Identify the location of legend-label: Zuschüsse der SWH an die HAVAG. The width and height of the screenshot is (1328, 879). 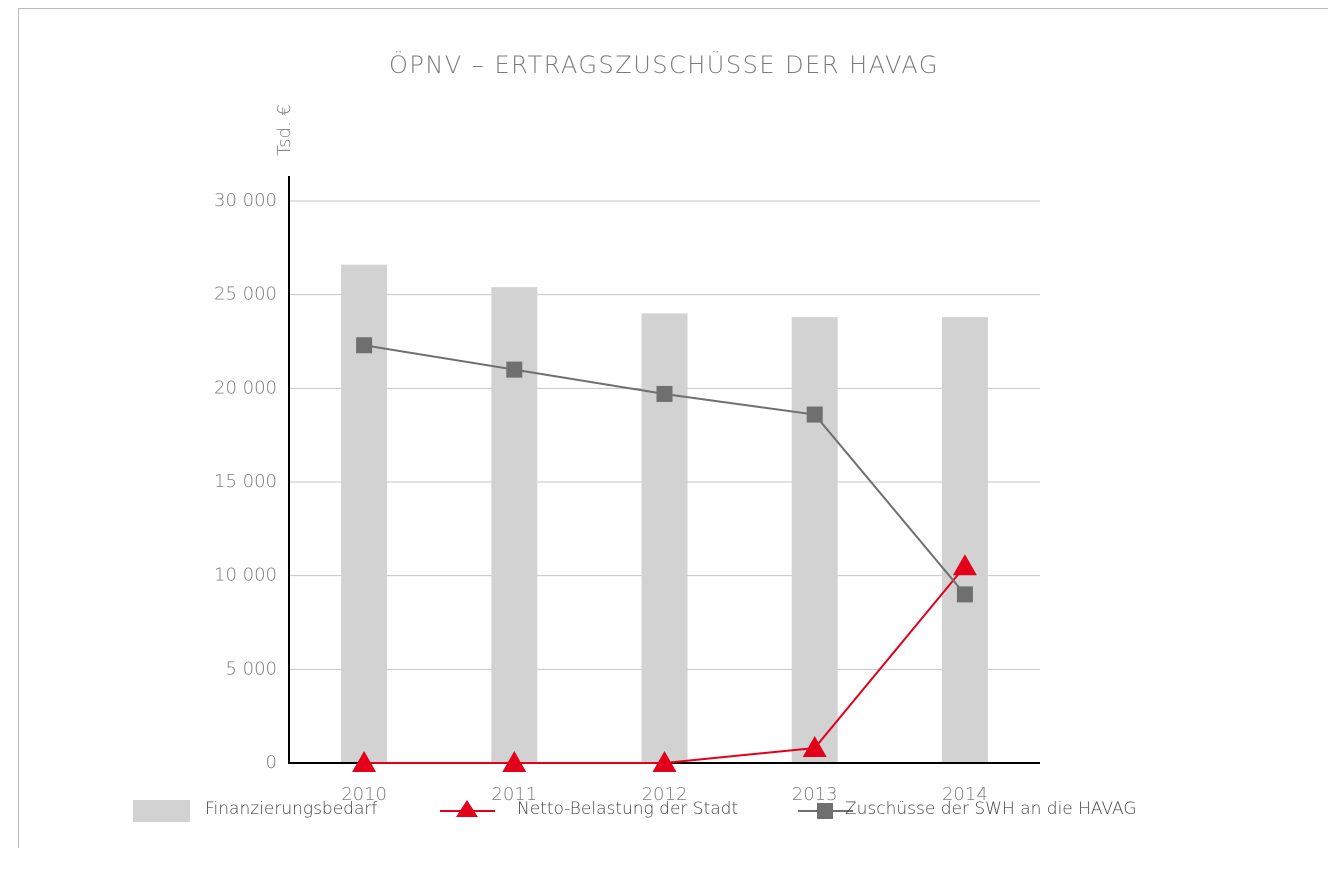
(991, 809).